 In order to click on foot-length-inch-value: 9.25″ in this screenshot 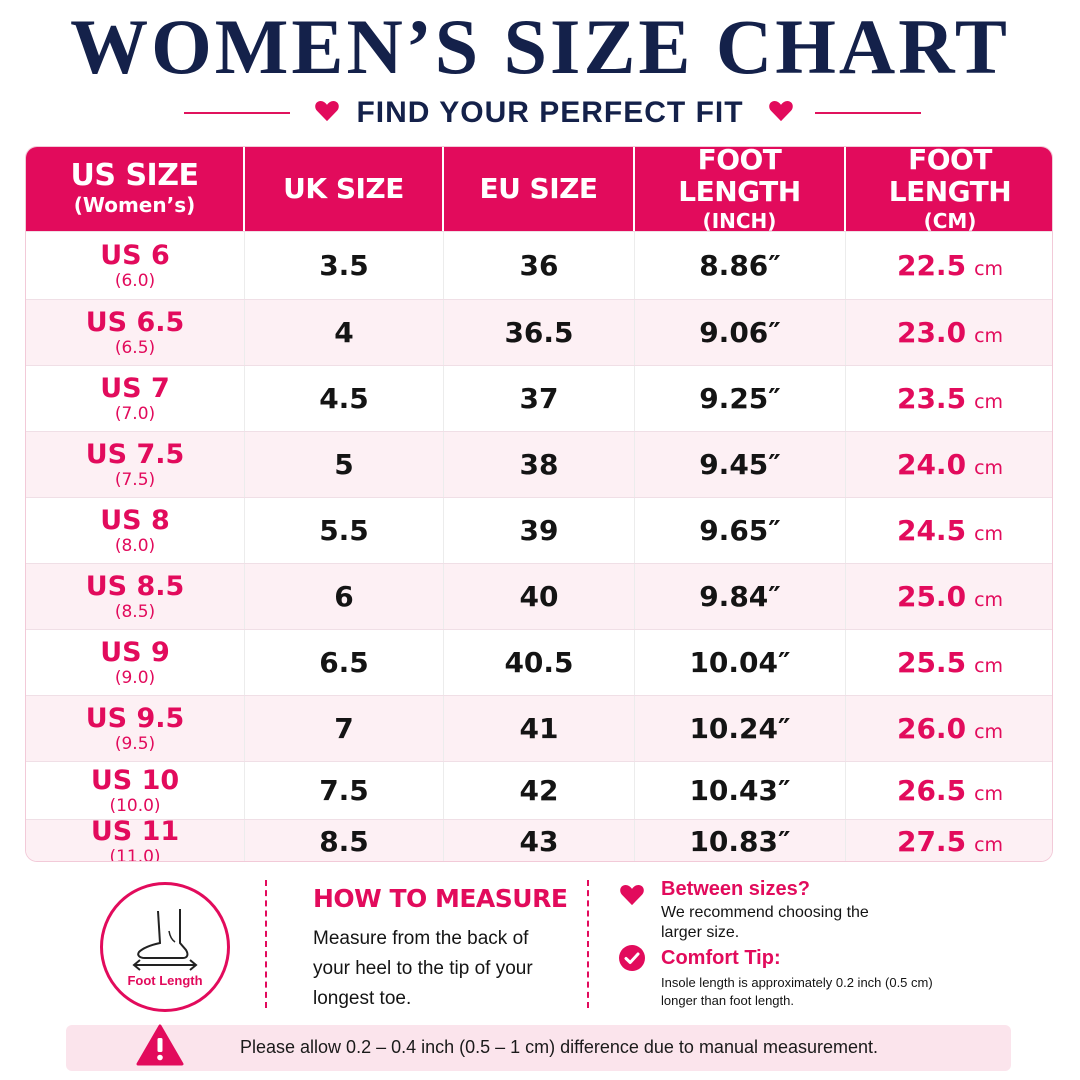, I will do `click(740, 398)`.